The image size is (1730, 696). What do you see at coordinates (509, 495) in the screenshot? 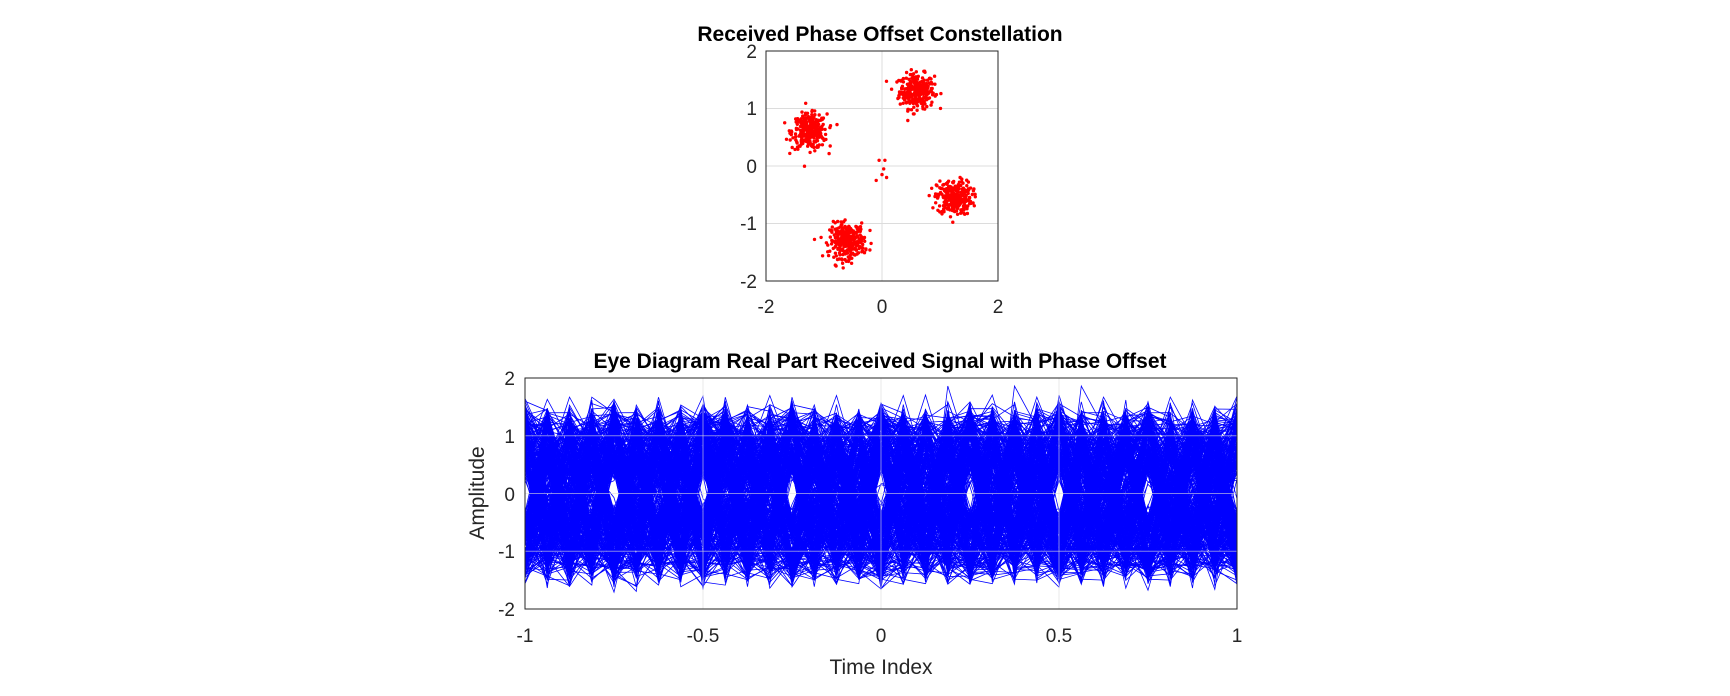
I see `eye-ytick-label: 0` at bounding box center [509, 495].